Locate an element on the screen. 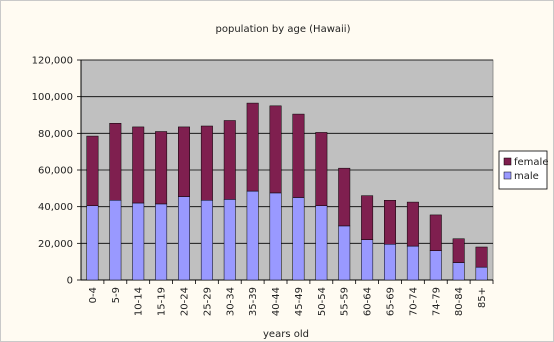 Image resolution: width=554 pixels, height=342 pixels. x-tick-label: 65-69 is located at coordinates (391, 301).